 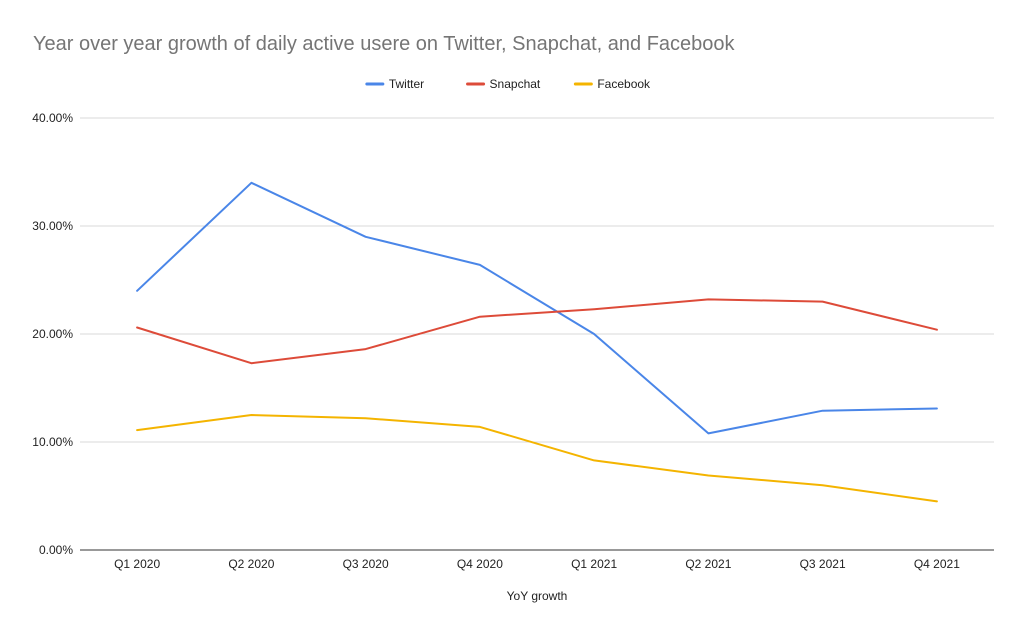 I want to click on y-tick-label: 20.00%, so click(x=52, y=334).